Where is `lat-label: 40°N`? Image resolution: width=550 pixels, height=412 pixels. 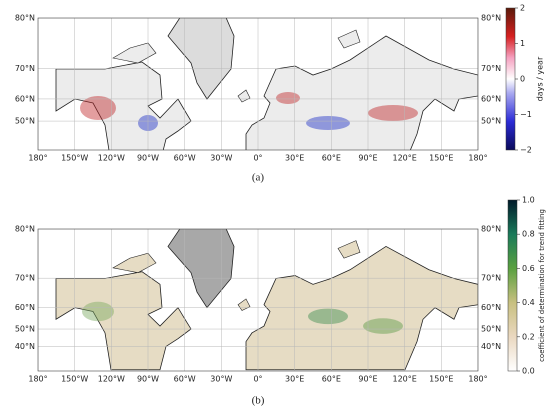
lat-label: 40°N is located at coordinates (25, 346).